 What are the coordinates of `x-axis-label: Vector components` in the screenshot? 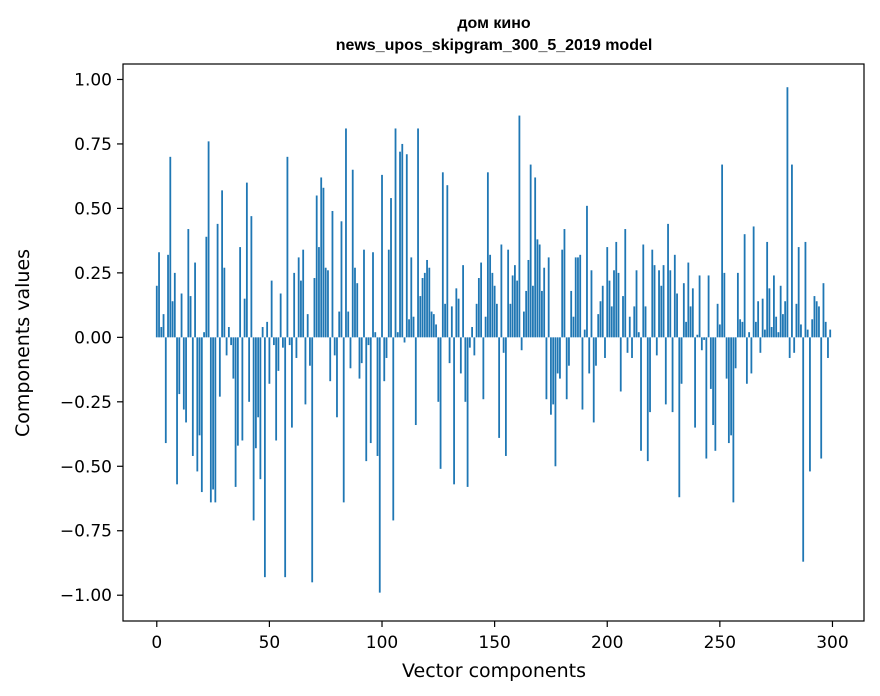 It's located at (494, 671).